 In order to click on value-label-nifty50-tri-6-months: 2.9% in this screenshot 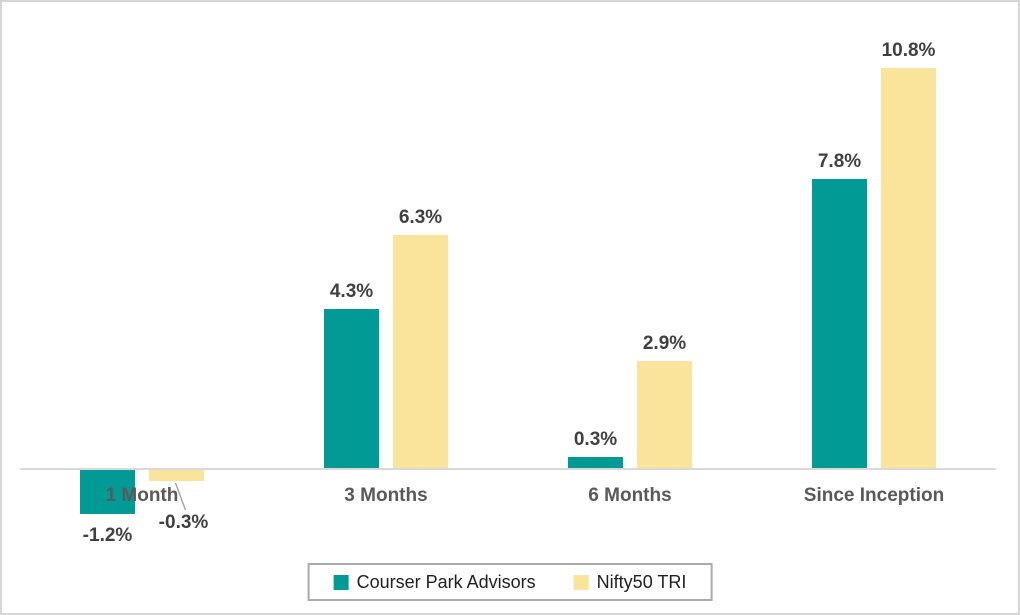, I will do `click(664, 343)`.